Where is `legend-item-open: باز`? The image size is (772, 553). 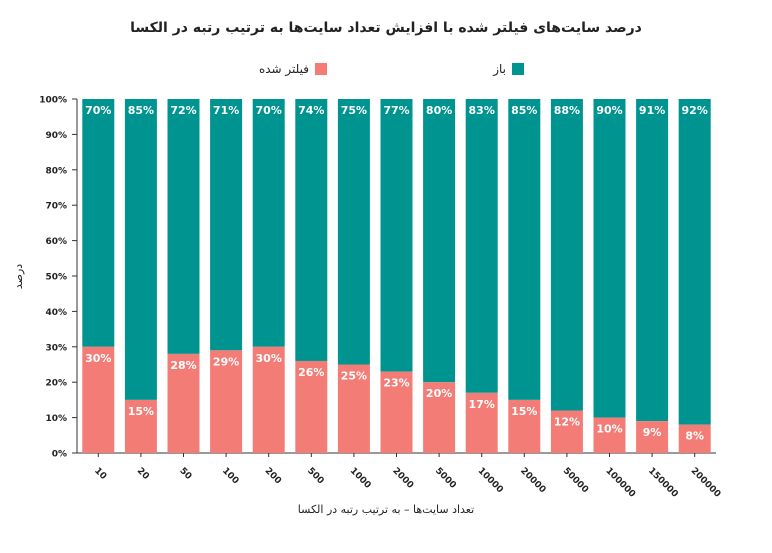 legend-item-open: باز is located at coordinates (508, 69).